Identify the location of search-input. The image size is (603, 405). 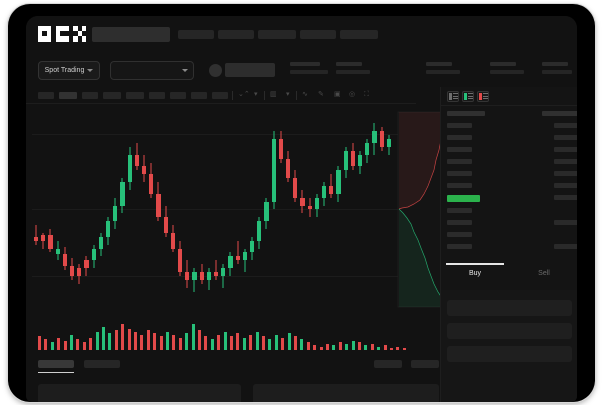
(131, 34).